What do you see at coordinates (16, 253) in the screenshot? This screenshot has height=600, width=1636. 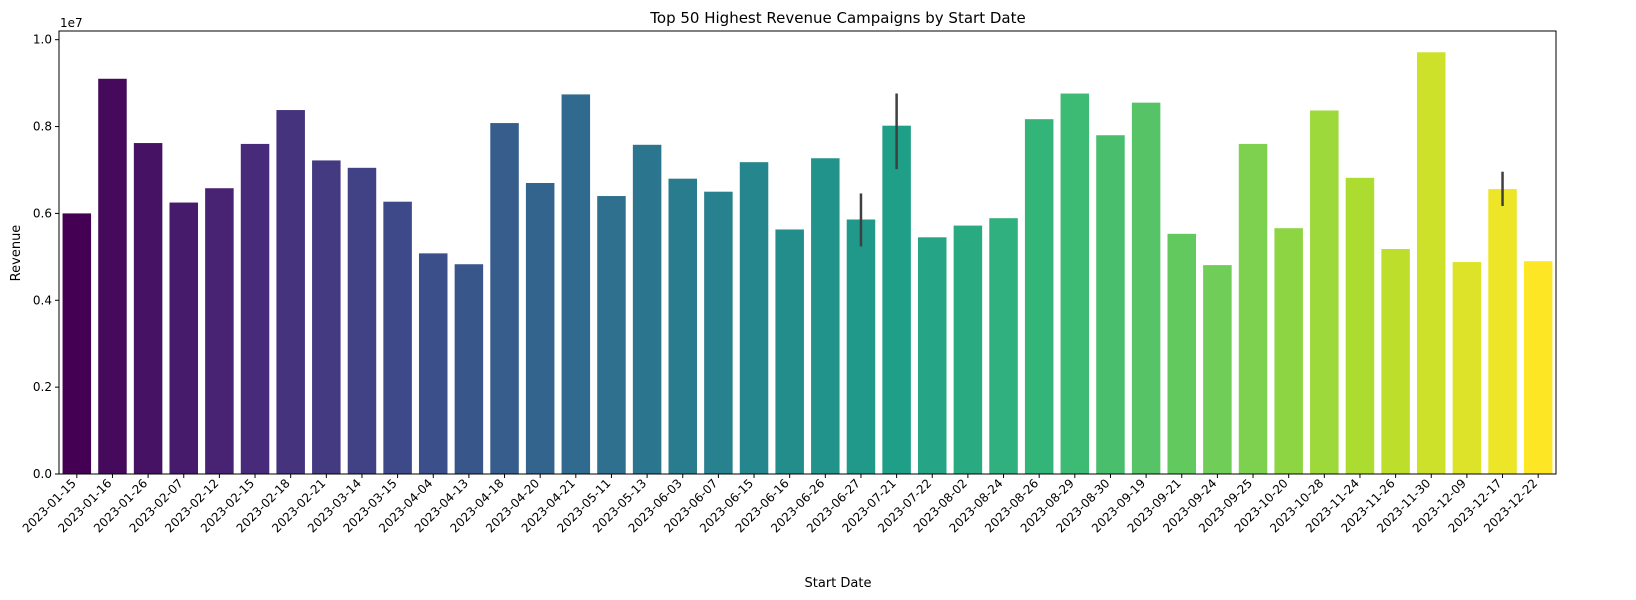 I see `y-axis-label: Revenue` at bounding box center [16, 253].